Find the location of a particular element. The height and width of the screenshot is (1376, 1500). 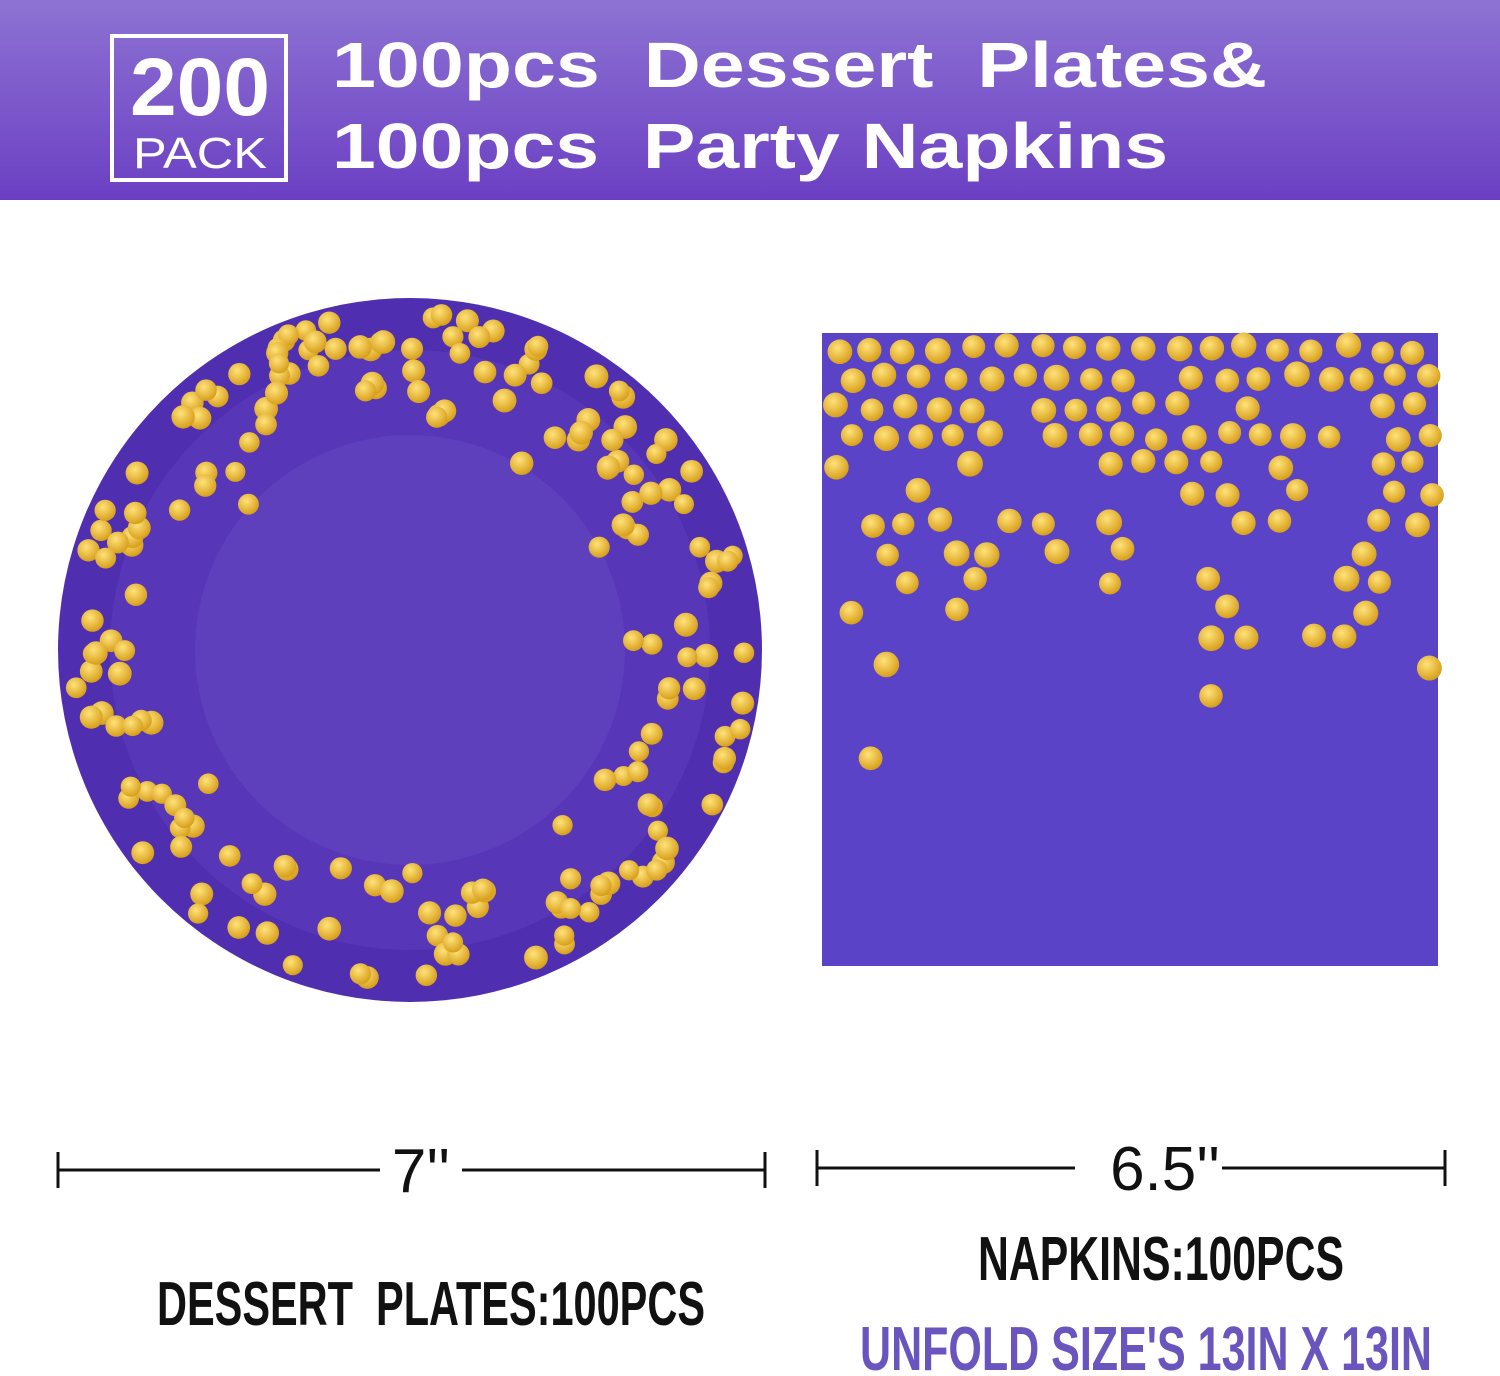

header-line: 100pcs Dessert Plates& is located at coordinates (799, 65).